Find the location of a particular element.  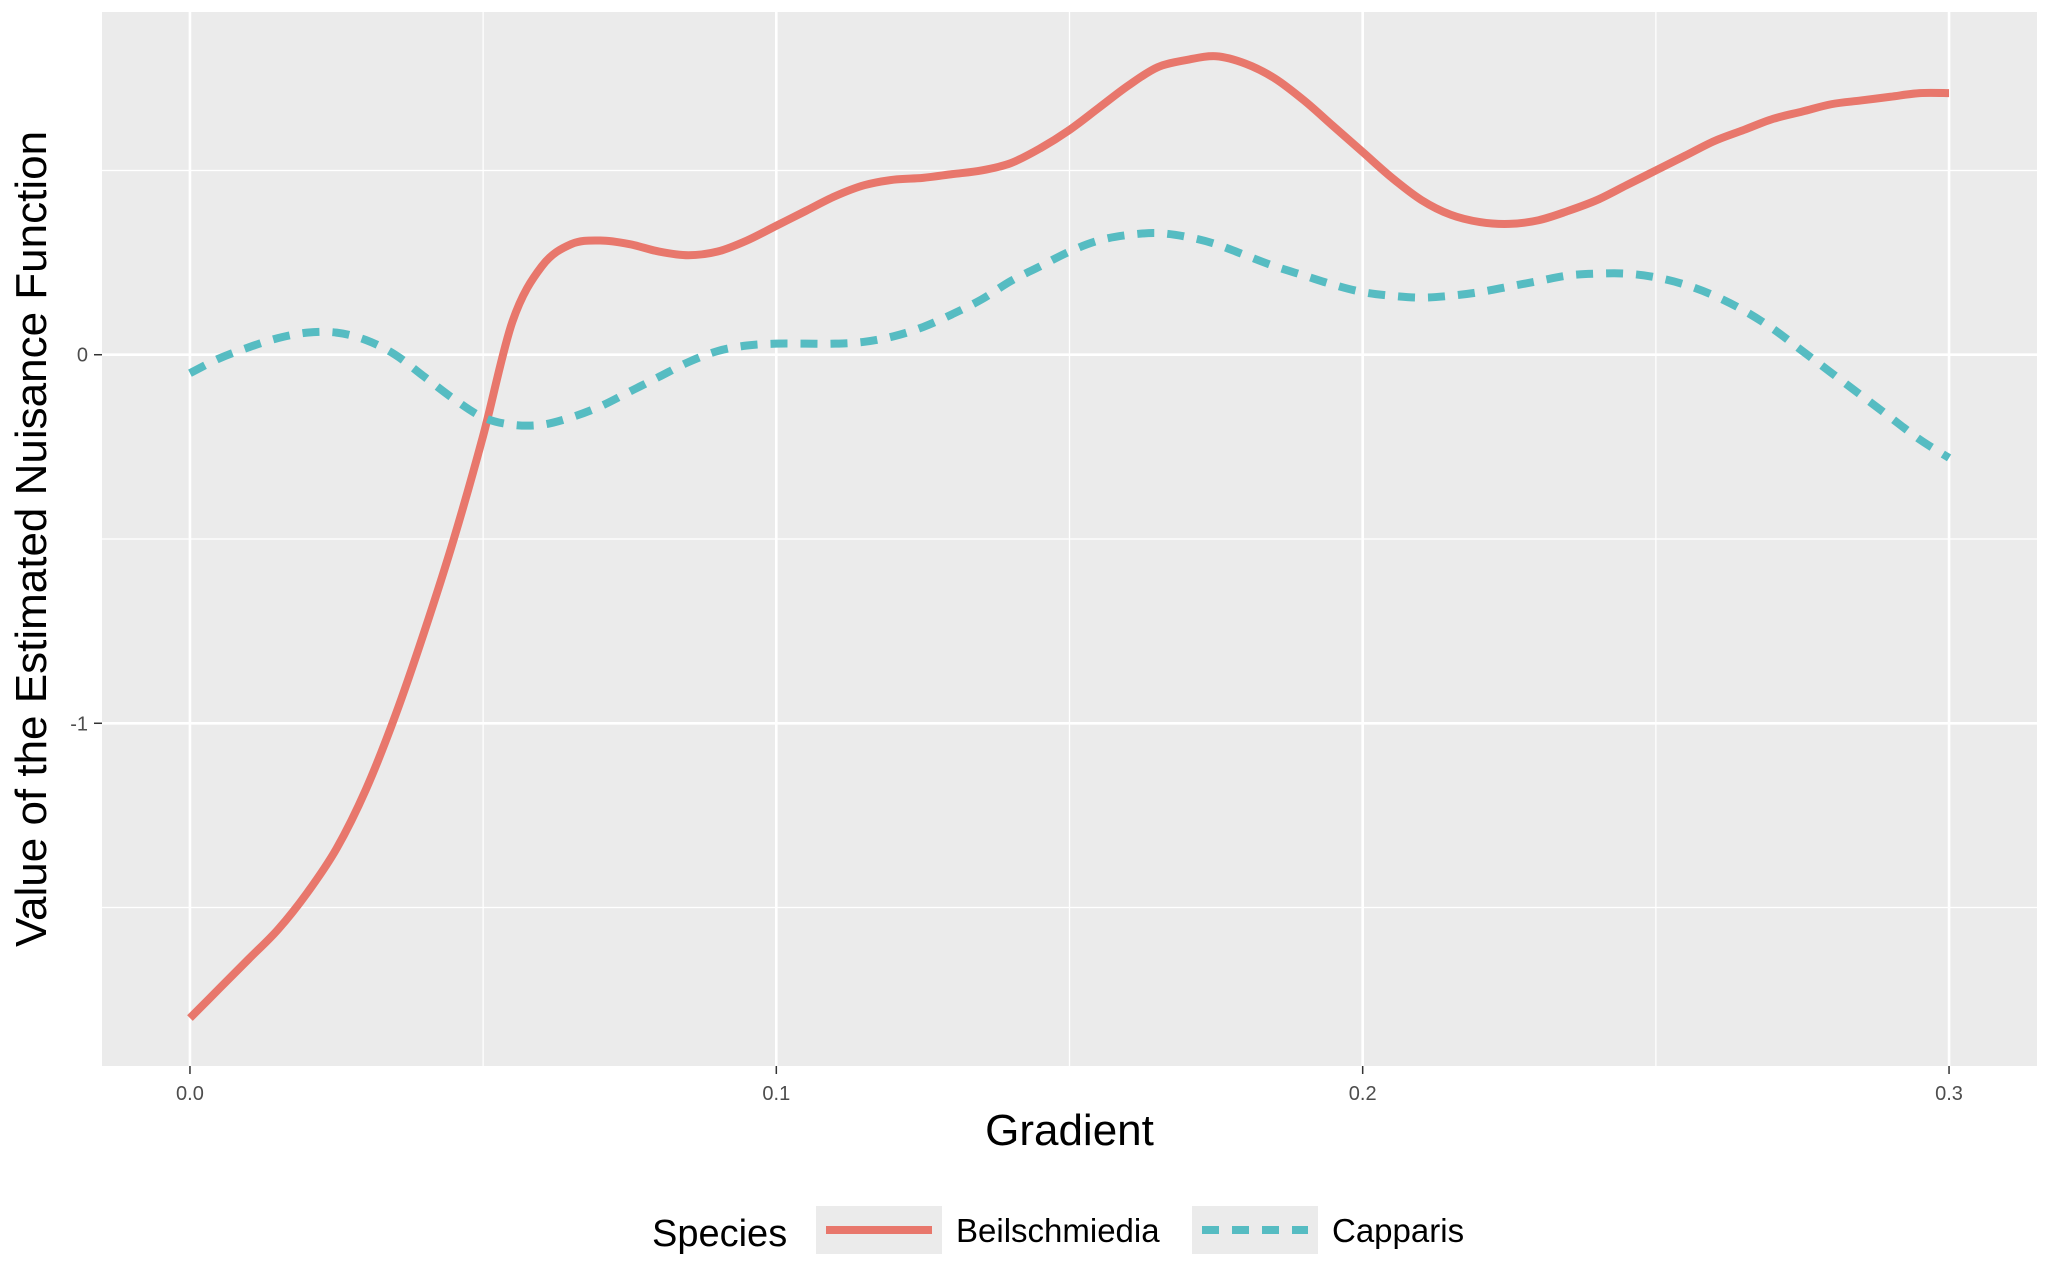

y-tick-label: -1 is located at coordinates (79, 724).